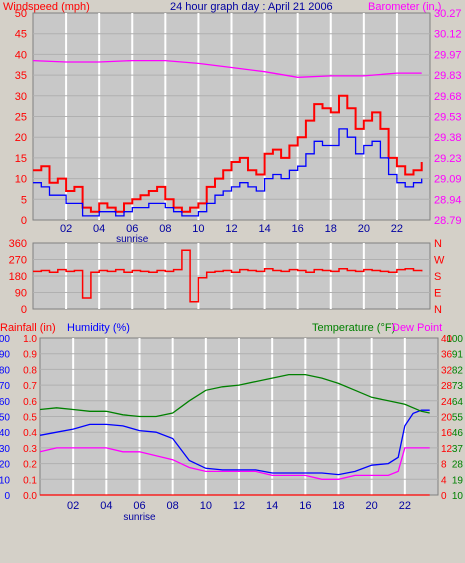 This screenshot has width=465, height=563. What do you see at coordinates (458, 355) in the screenshot?
I see `temperature-tick: 91` at bounding box center [458, 355].